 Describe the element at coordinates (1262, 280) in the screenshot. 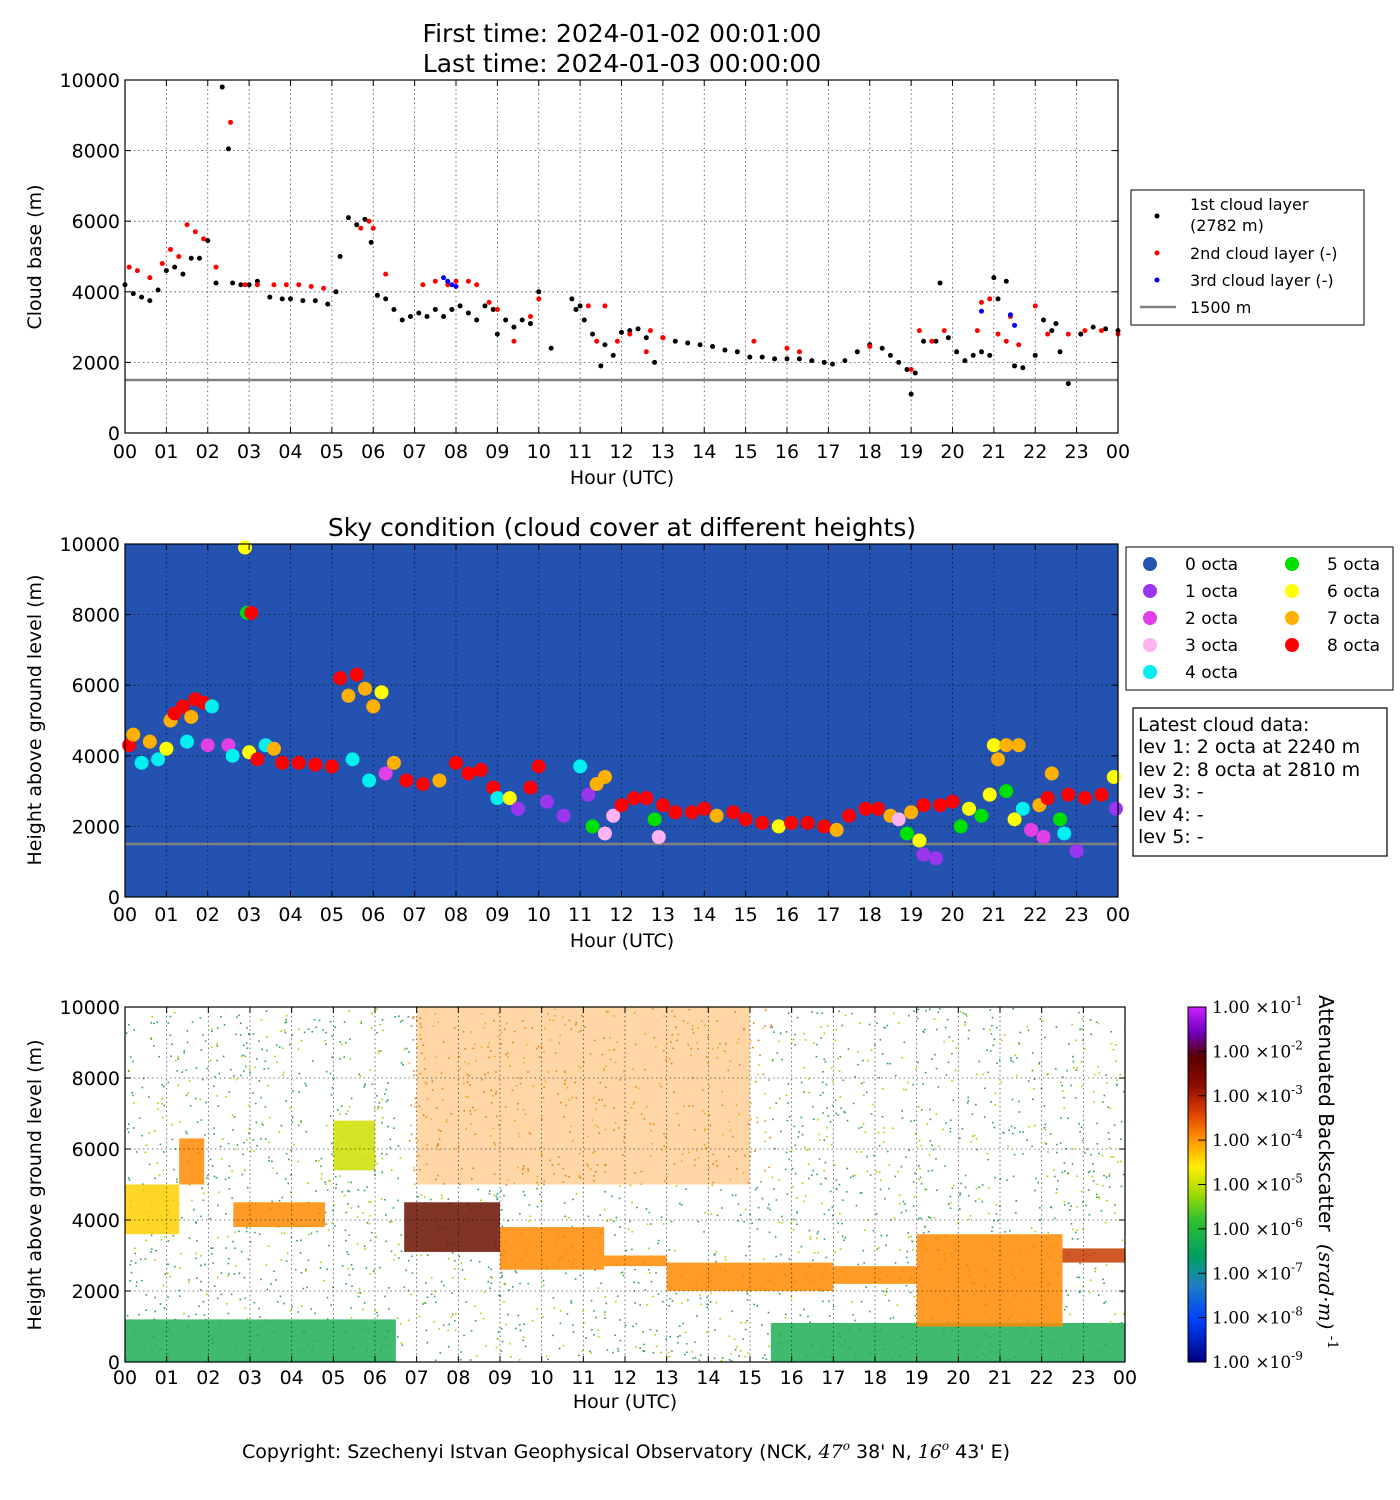

I see `legend-label-layer3: 3rd cloud layer (-)` at that location.